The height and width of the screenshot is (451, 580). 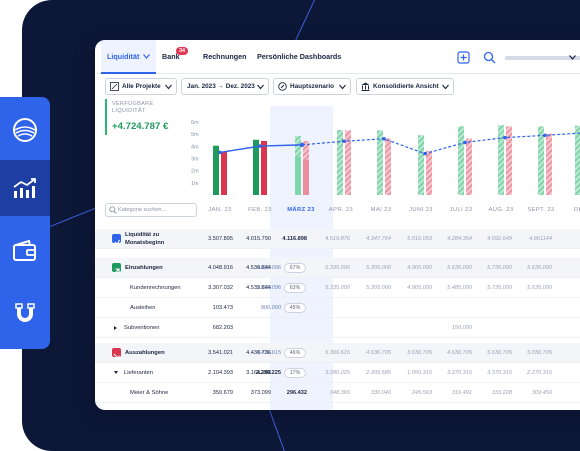 I want to click on table-cell: 3.507.895, so click(x=220, y=239).